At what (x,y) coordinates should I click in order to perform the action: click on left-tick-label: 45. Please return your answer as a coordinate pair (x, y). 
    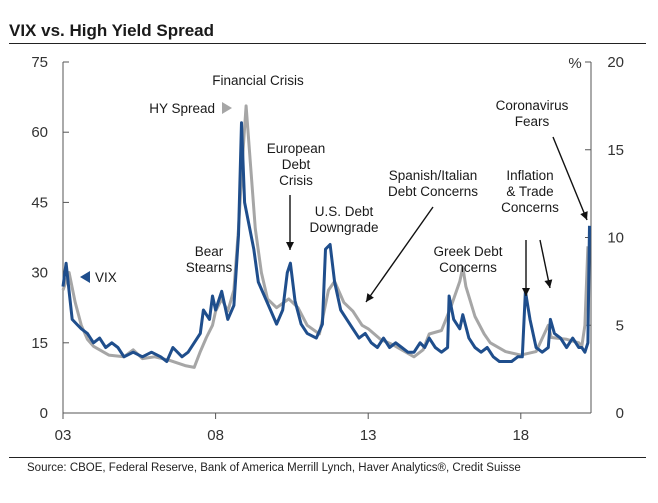
    Looking at the image, I should click on (39, 202).